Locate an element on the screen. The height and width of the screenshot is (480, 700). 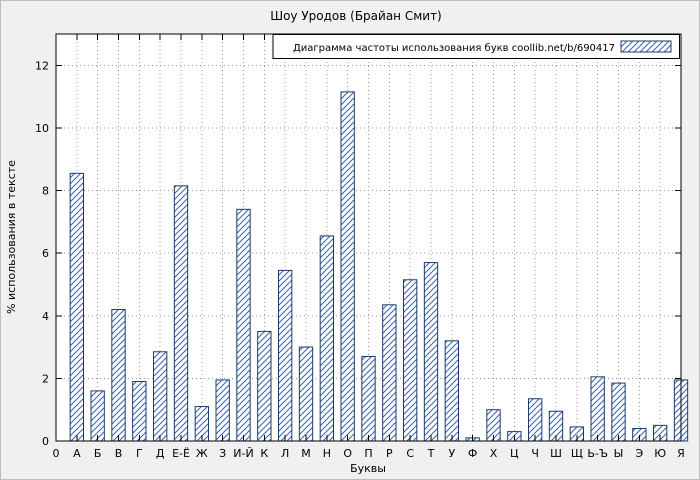
x-tick-label: Ч is located at coordinates (535, 453).